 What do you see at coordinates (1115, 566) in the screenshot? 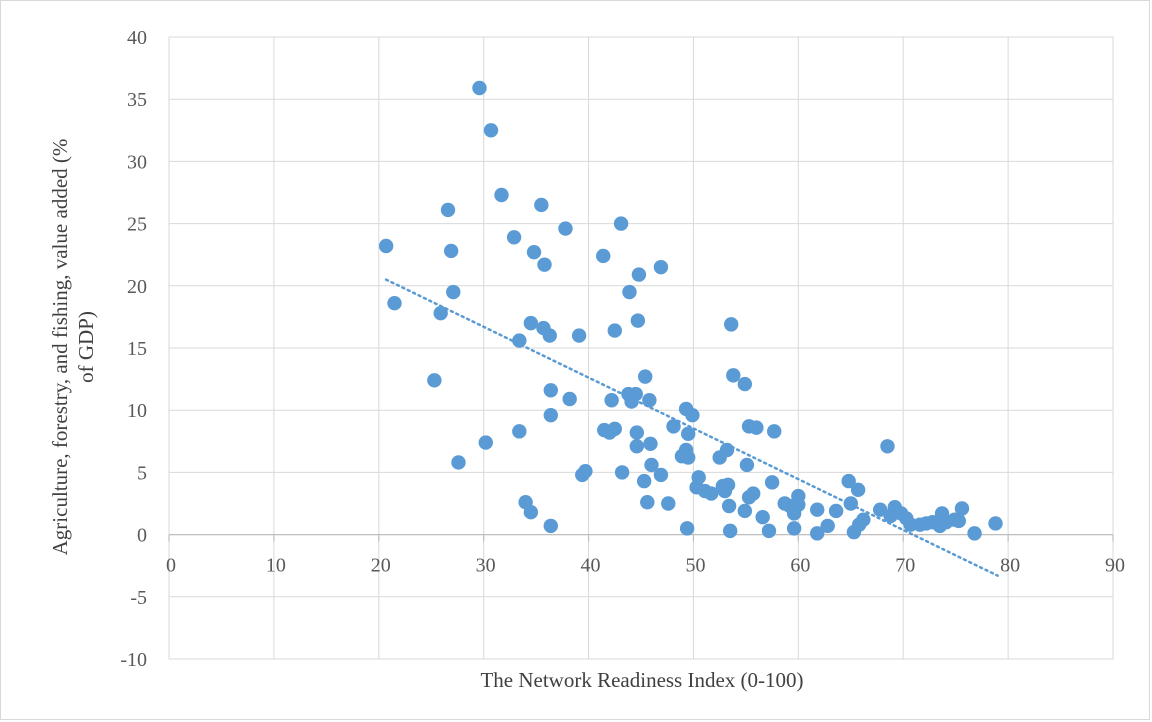
I see `x-tick-label: 90` at bounding box center [1115, 566].